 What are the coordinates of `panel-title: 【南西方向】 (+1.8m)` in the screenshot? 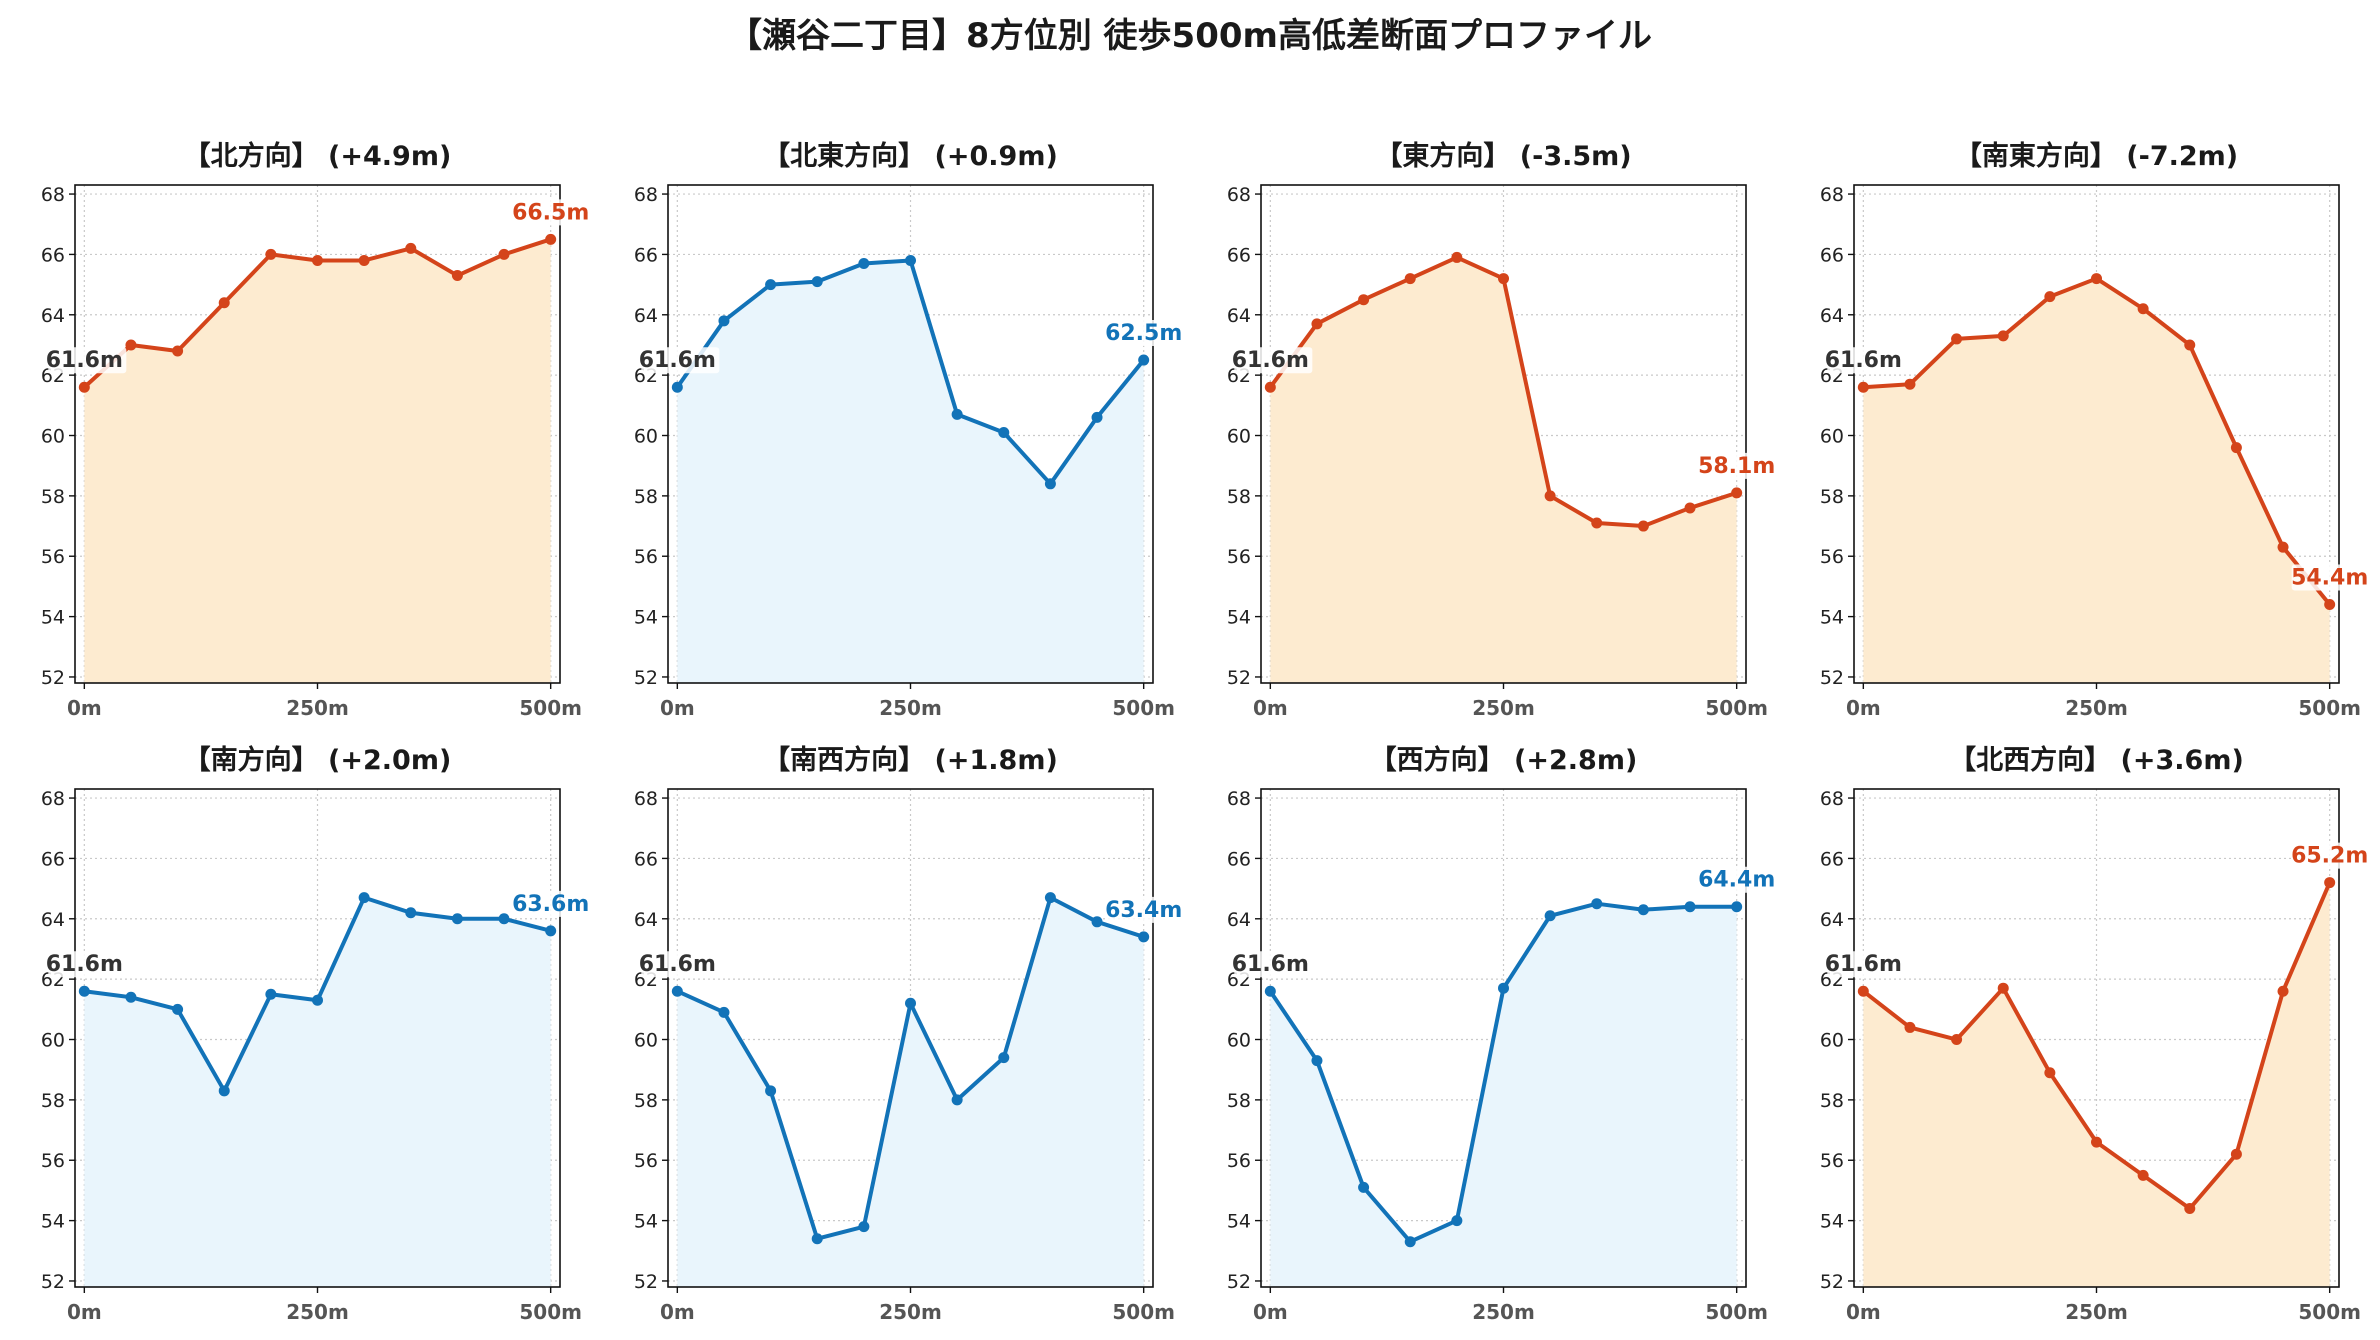 It's located at (910, 760).